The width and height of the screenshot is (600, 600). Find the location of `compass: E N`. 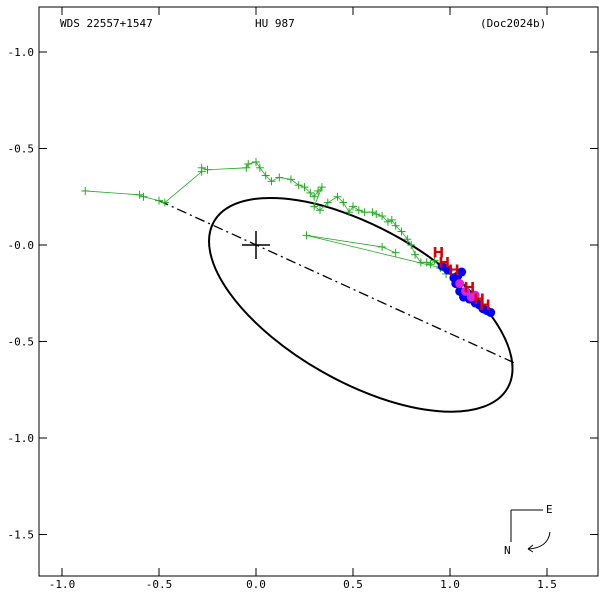

compass: E N is located at coordinates (528, 530).